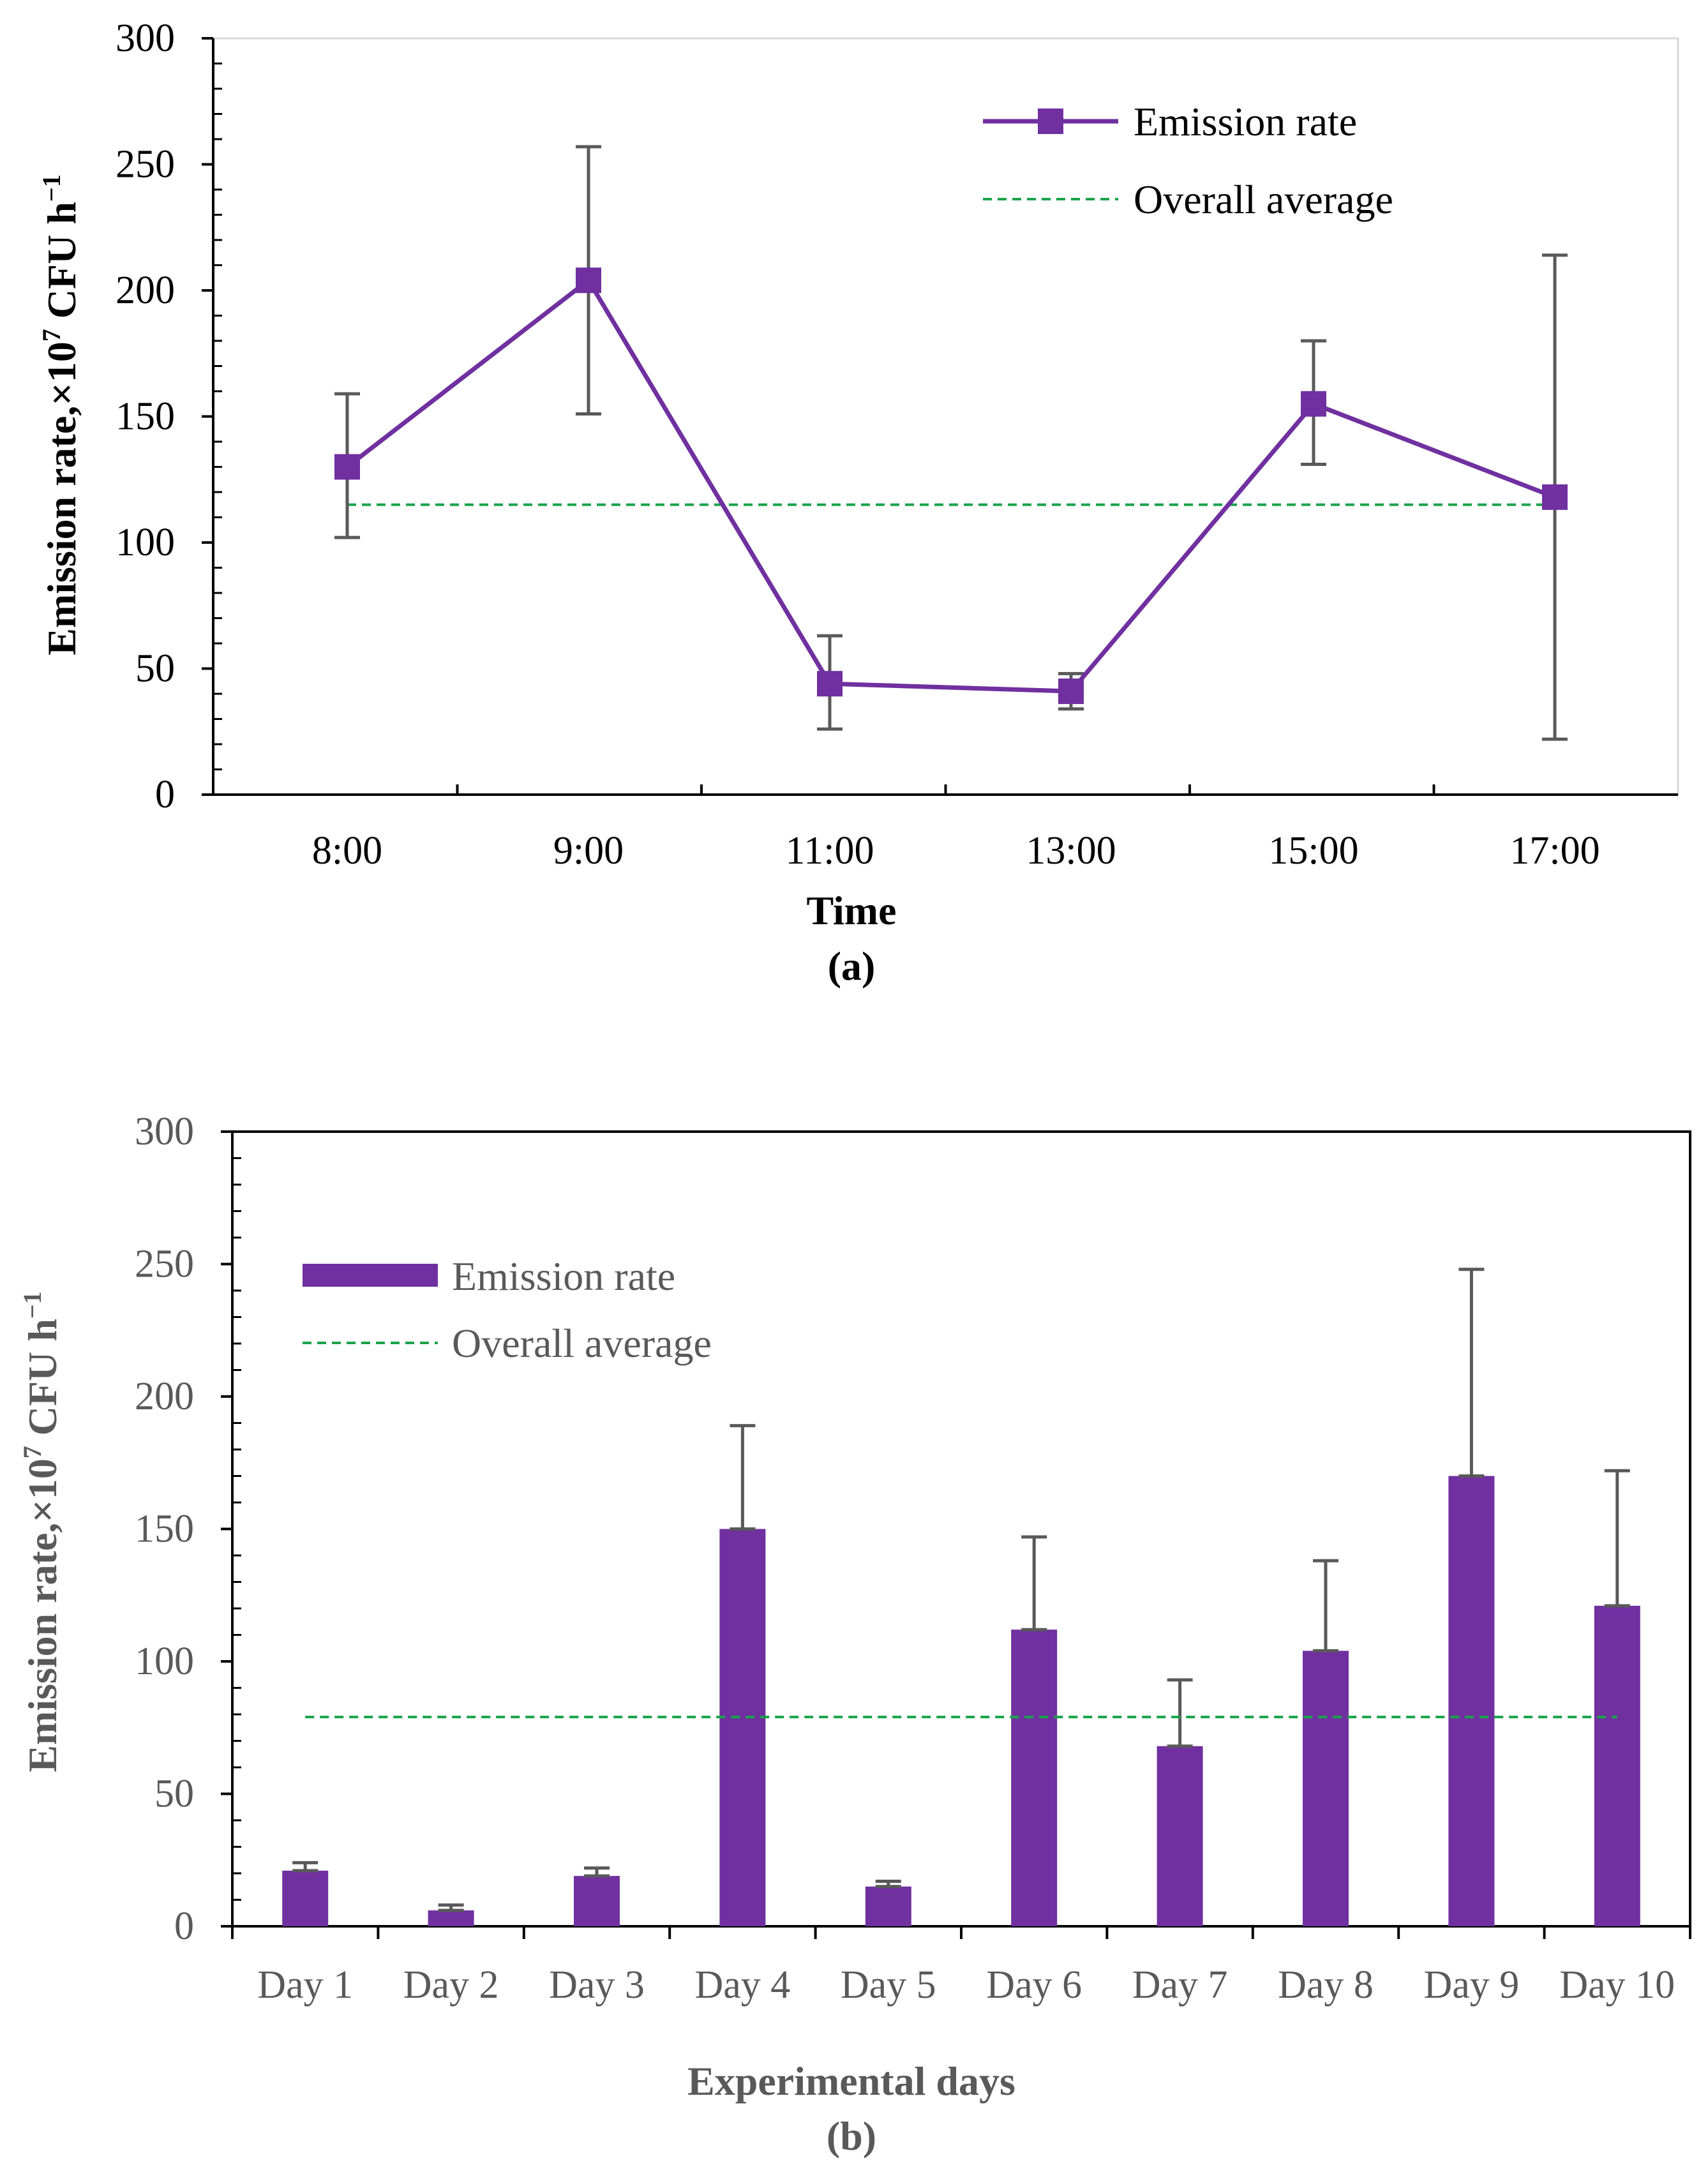  I want to click on legend-b-emission-label: Emission rate, so click(563, 1276).